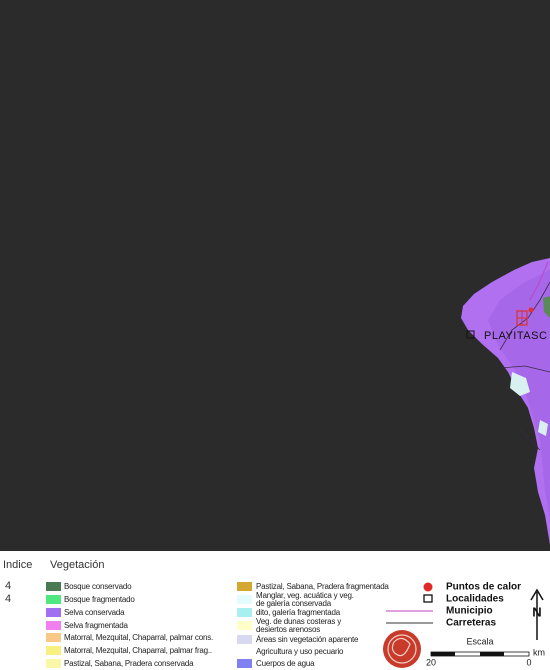 Image resolution: width=550 pixels, height=670 pixels. I want to click on forest-patch, so click(546, 307).